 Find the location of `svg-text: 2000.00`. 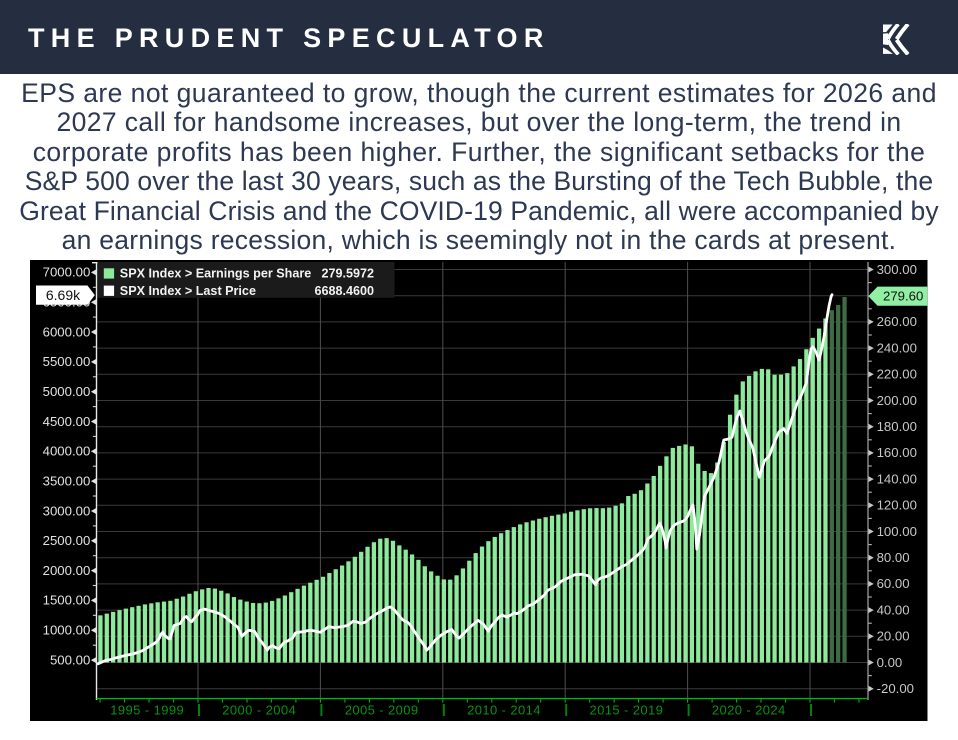

svg-text: 2000.00 is located at coordinates (67, 570).